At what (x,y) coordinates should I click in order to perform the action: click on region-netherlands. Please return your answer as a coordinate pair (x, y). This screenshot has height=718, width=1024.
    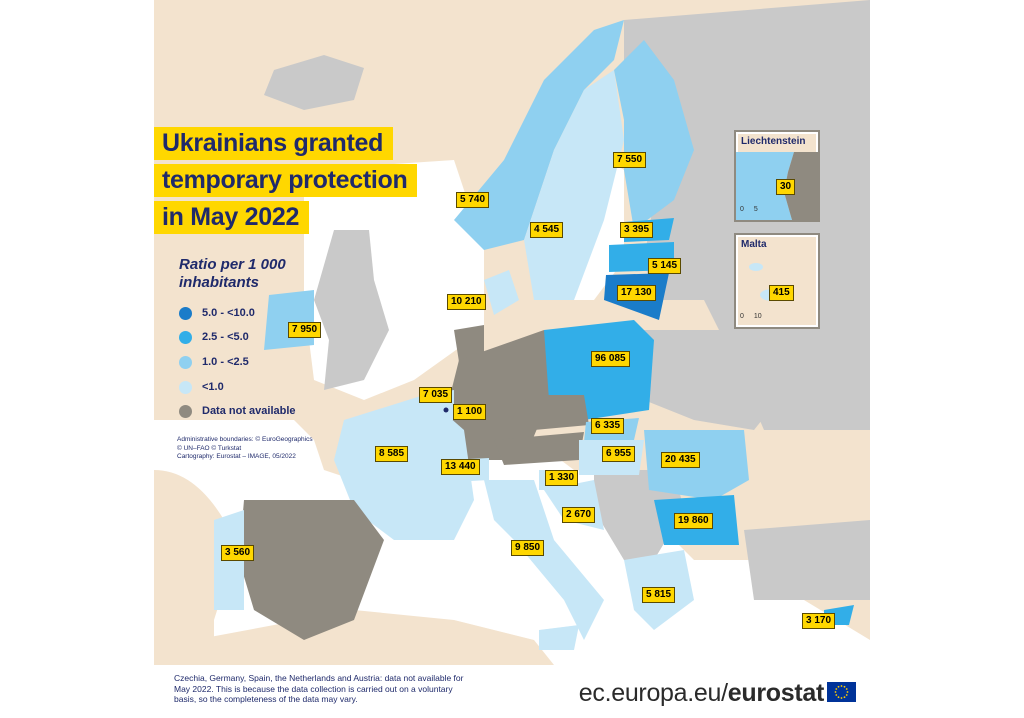
    Looking at the image, I should click on (469, 343).